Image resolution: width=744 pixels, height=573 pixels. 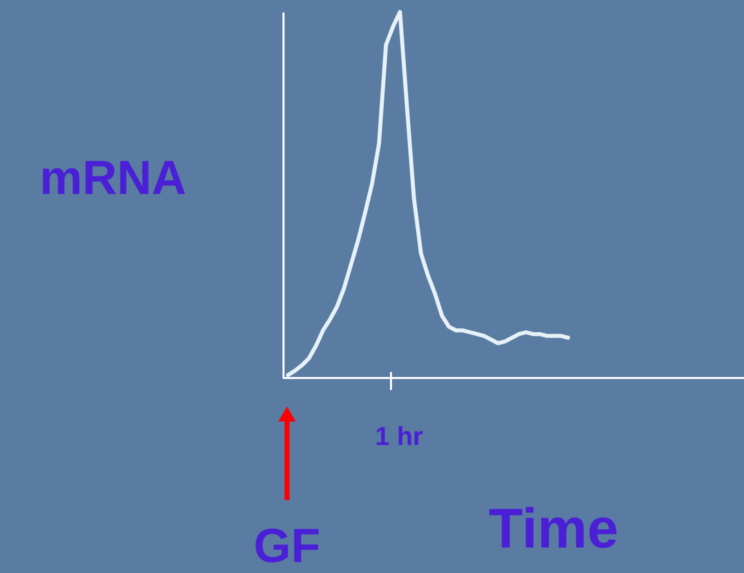 What do you see at coordinates (113, 178) in the screenshot?
I see `y-axis-title: mRNA` at bounding box center [113, 178].